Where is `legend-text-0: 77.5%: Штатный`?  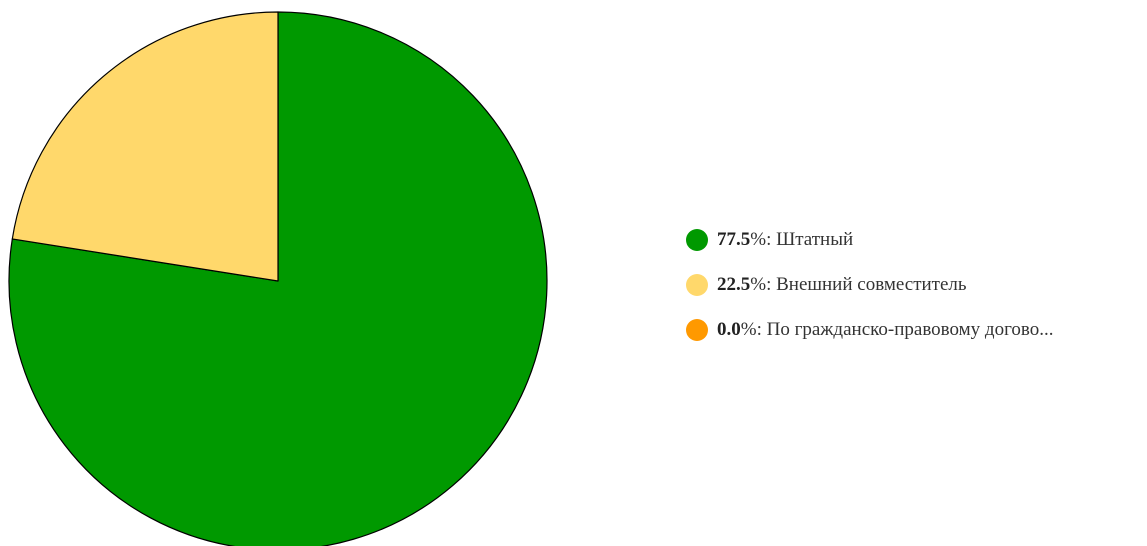
legend-text-0: 77.5%: Штатный is located at coordinates (785, 240).